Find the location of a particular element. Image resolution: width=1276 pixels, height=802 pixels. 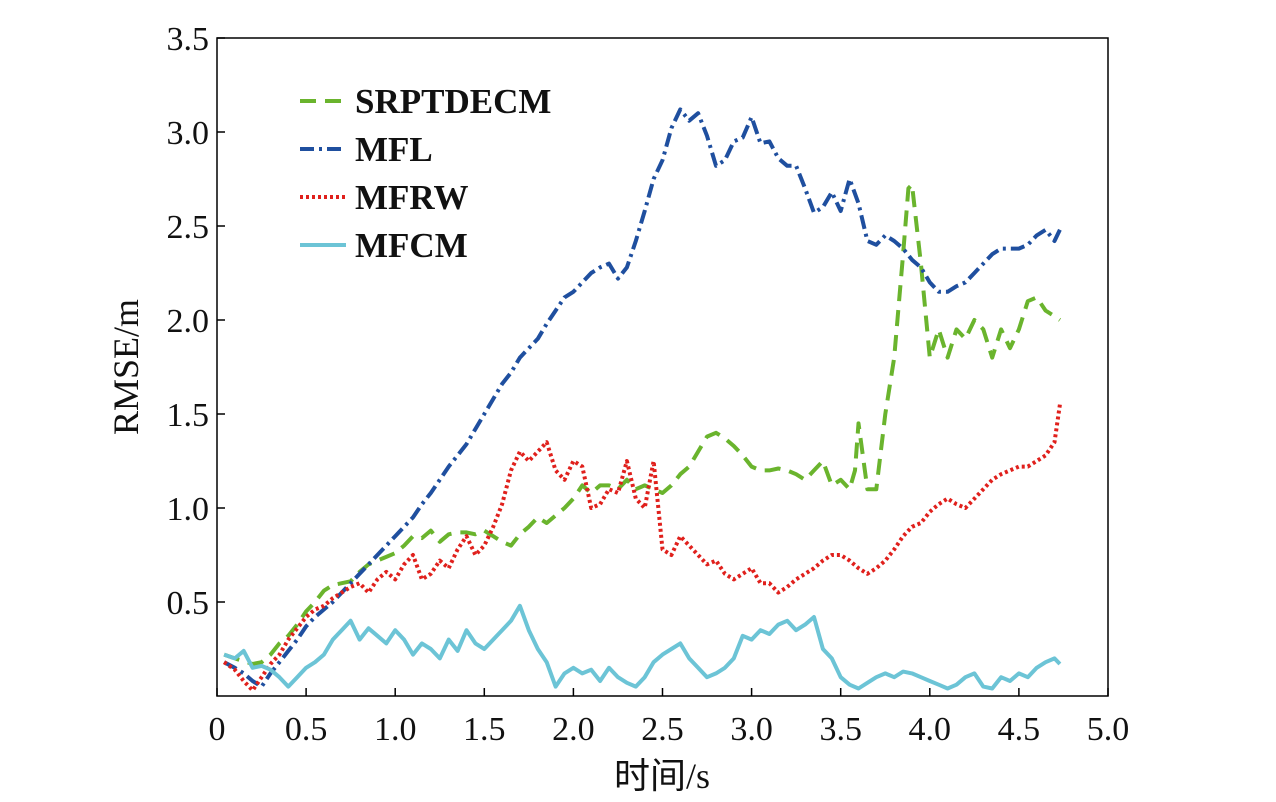

y-axis: 0.5 1.0 1.5 2.0 2.5 3.0 3.5 is located at coordinates (196, 321).